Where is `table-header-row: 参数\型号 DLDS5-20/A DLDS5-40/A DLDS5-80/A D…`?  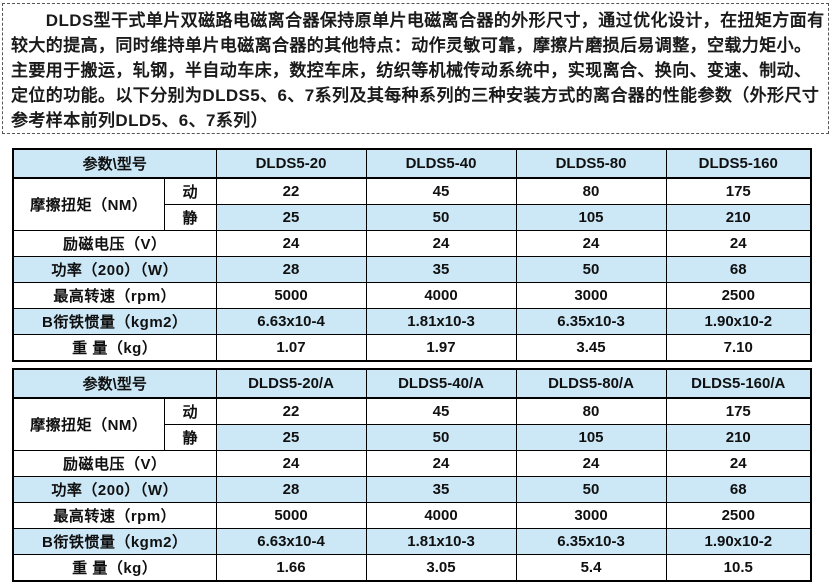 table-header-row: 参数\型号 DLDS5-20/A DLDS5-40/A DLDS5-80/A D… is located at coordinates (412, 383).